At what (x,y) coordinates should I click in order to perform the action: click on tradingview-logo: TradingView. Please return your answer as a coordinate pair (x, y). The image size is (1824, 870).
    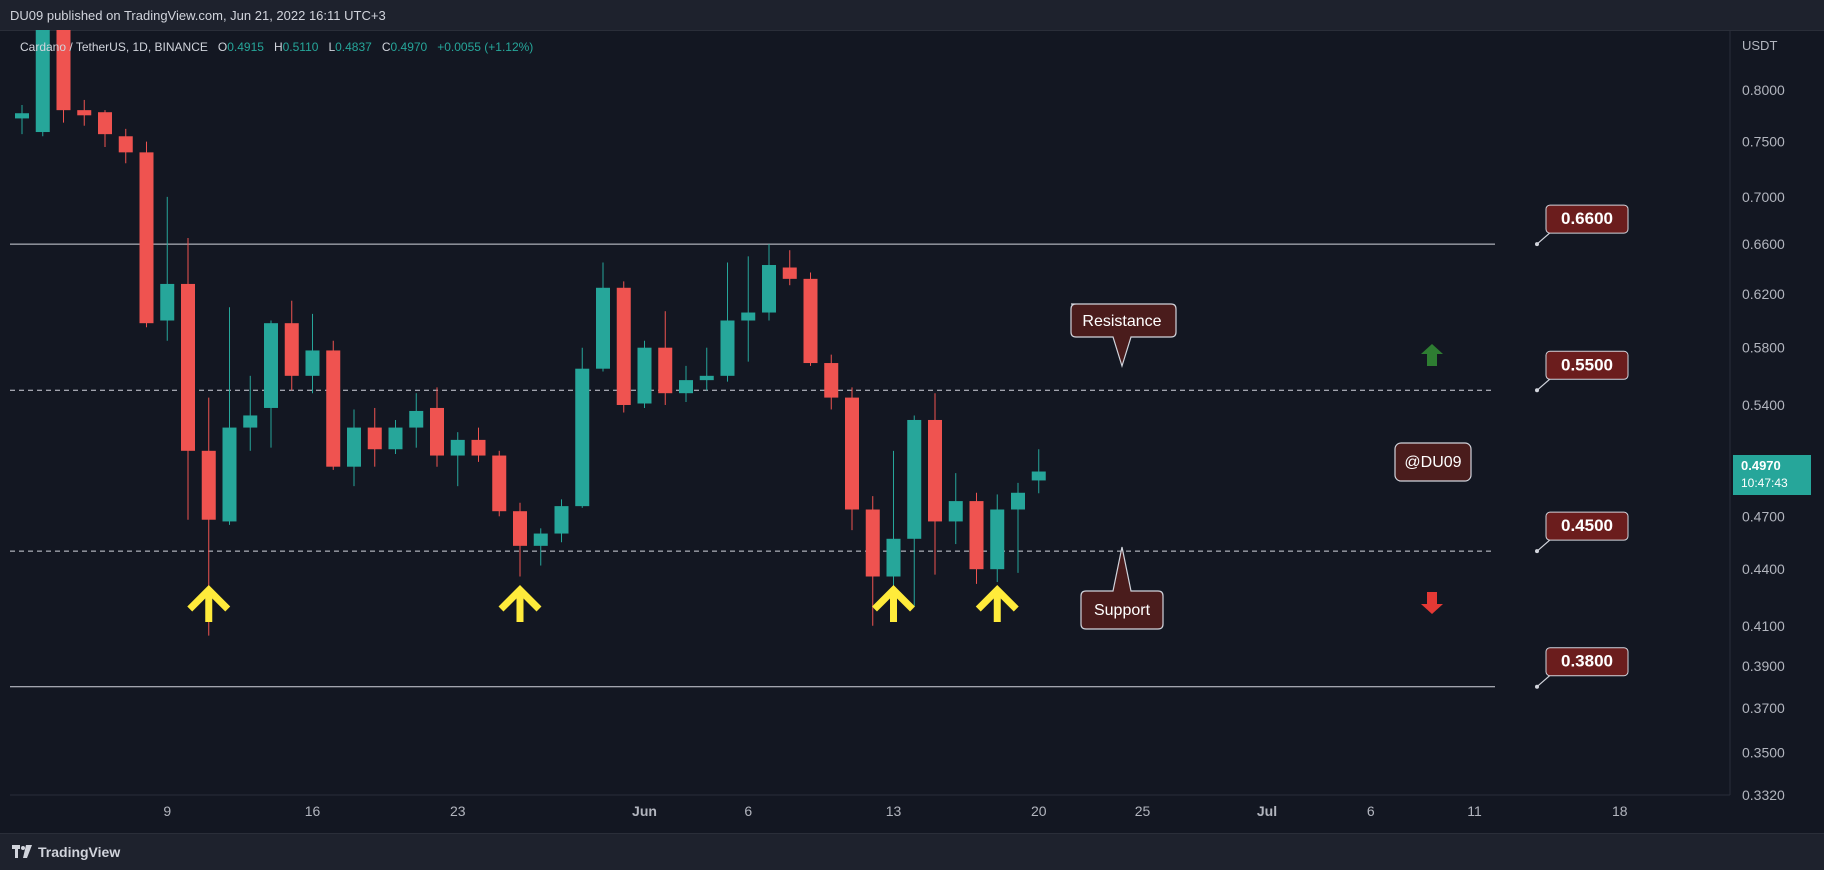
    Looking at the image, I should click on (66, 852).